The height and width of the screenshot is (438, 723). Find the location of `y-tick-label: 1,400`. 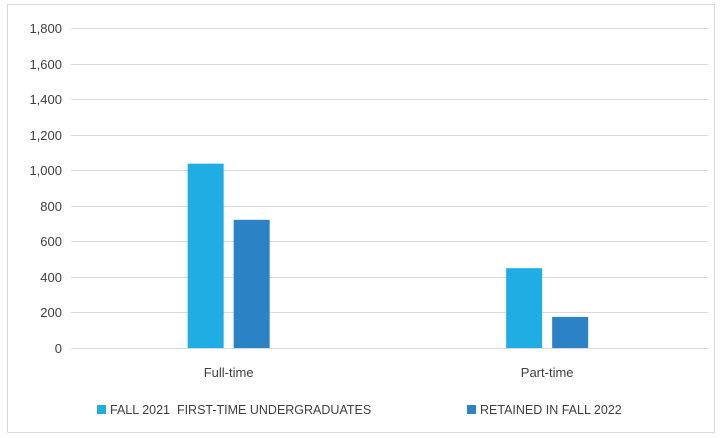

y-tick-label: 1,400 is located at coordinates (45, 99).